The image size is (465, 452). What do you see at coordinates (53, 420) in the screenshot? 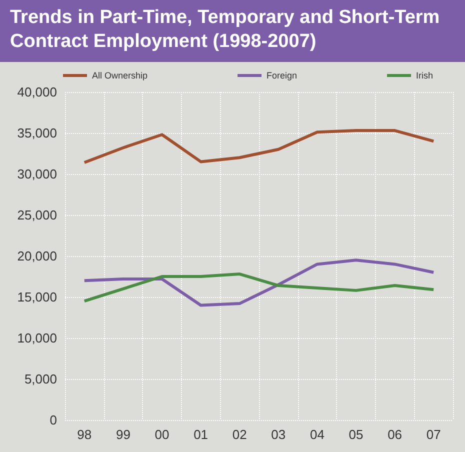
I see `y-tick-label: 0` at bounding box center [53, 420].